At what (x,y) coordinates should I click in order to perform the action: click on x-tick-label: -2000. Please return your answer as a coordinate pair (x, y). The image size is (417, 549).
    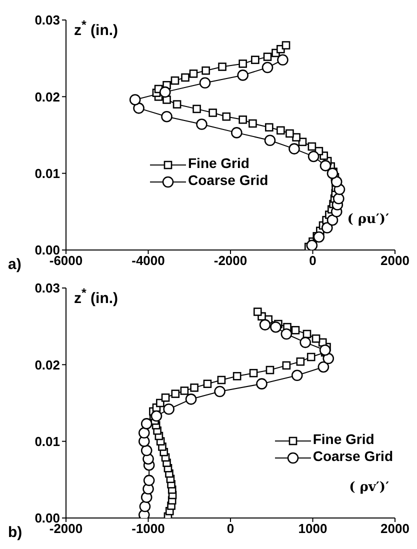
    Looking at the image, I should click on (231, 260).